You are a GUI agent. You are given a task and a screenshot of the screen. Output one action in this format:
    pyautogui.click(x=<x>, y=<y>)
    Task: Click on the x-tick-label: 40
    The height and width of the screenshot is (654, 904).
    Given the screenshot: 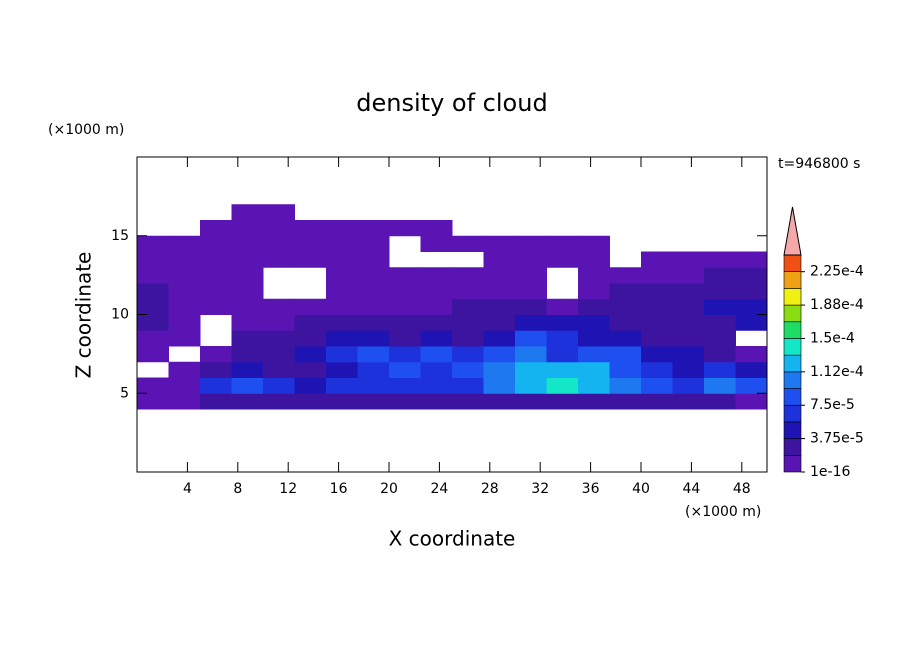 What is the action you would take?
    pyautogui.click(x=641, y=489)
    